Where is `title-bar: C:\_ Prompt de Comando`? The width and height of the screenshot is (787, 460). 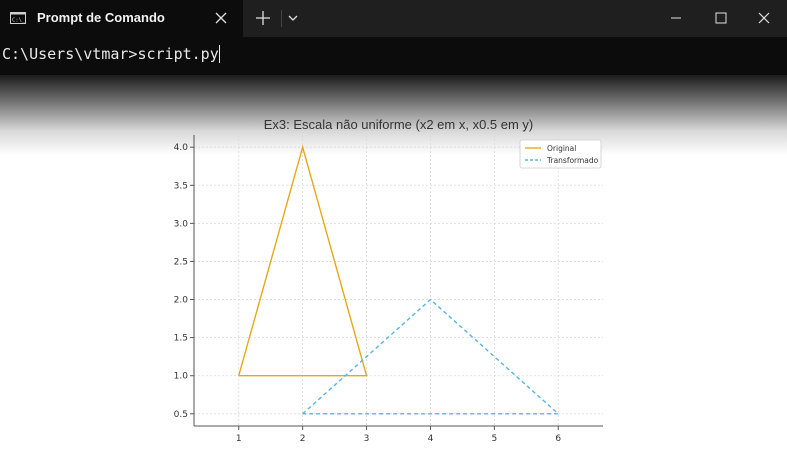 title-bar: C:\_ Prompt de Comando is located at coordinates (393, 18).